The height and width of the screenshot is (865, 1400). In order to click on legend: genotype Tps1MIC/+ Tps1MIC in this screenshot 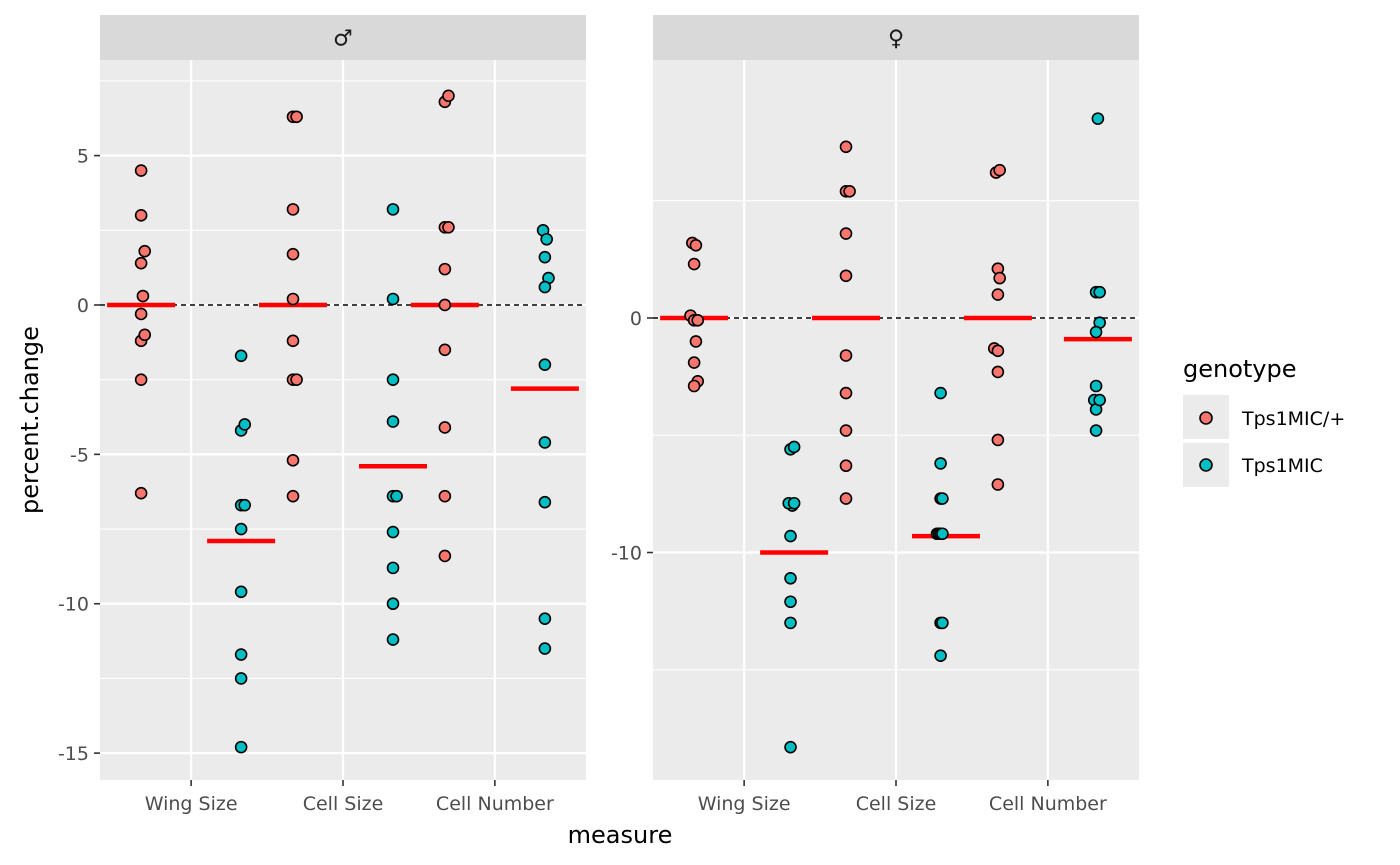, I will do `click(1264, 421)`.